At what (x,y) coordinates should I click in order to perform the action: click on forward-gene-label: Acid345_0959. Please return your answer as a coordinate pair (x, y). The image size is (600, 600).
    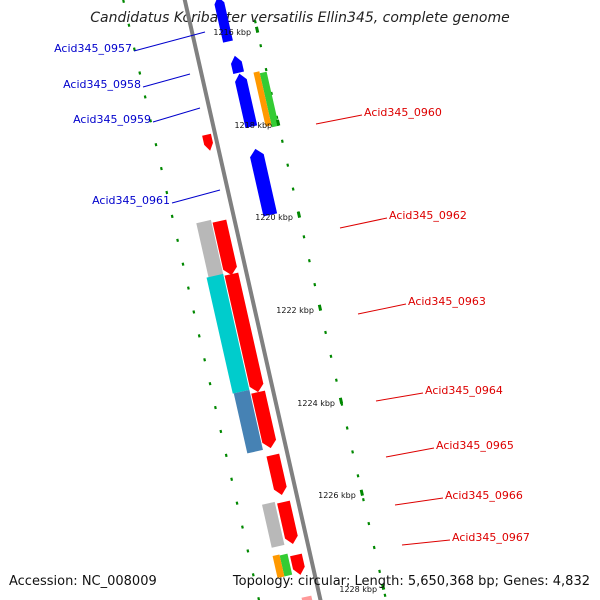
    Looking at the image, I should click on (112, 119).